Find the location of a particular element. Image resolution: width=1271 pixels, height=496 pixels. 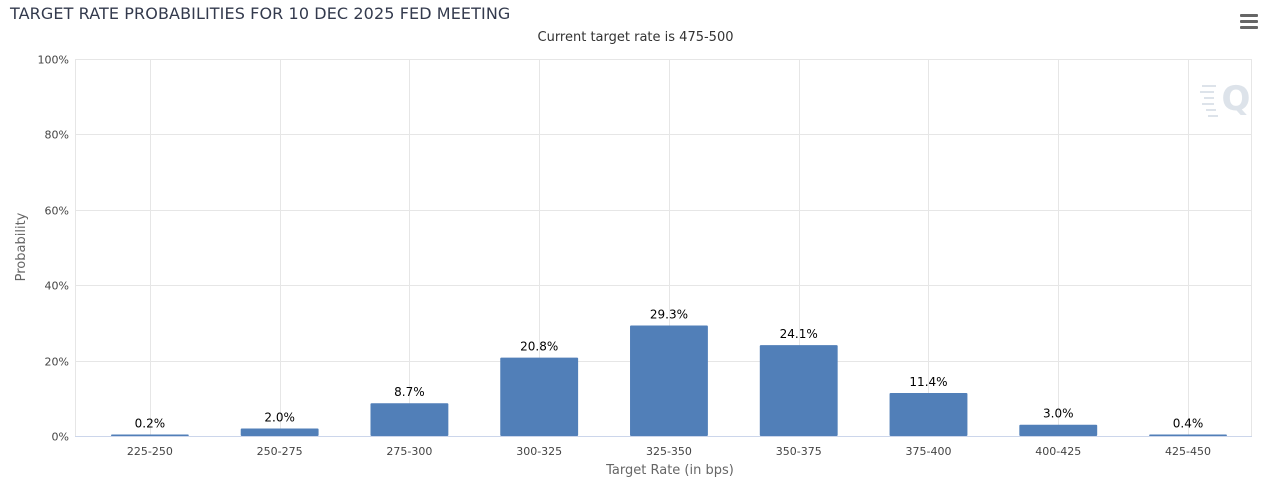

x-tick-label: 400-425 is located at coordinates (1058, 451).